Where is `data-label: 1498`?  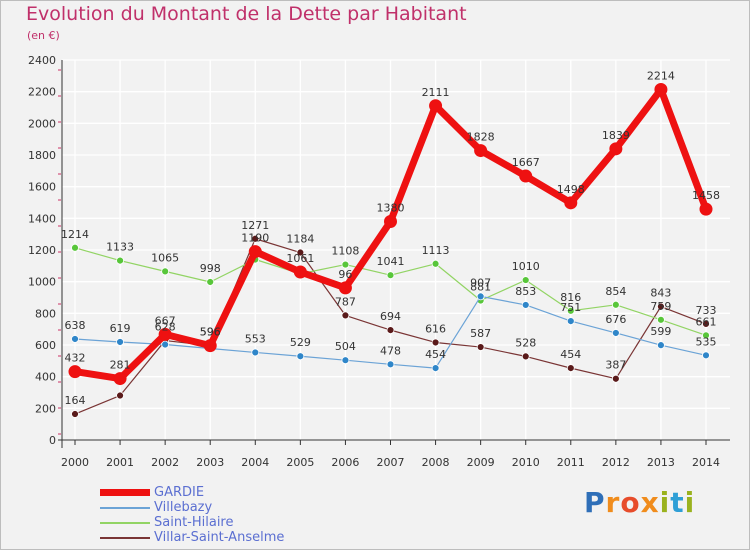
data-label: 1498 is located at coordinates (571, 189).